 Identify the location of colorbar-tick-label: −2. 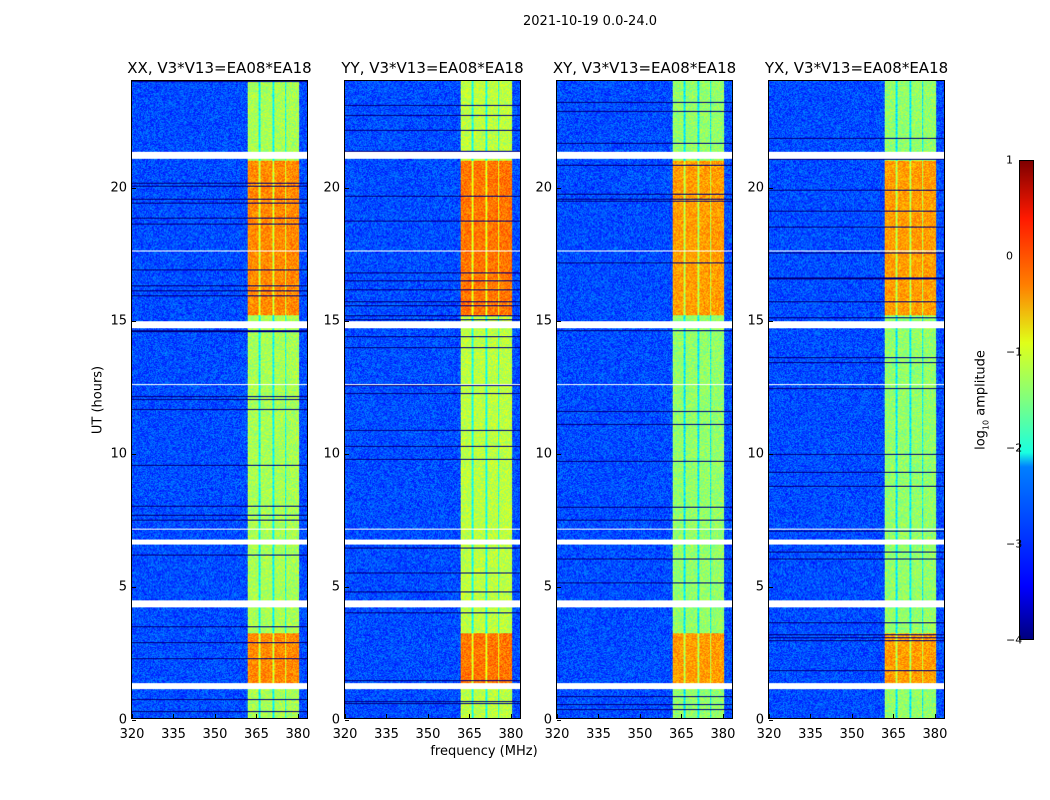
(1014, 448).